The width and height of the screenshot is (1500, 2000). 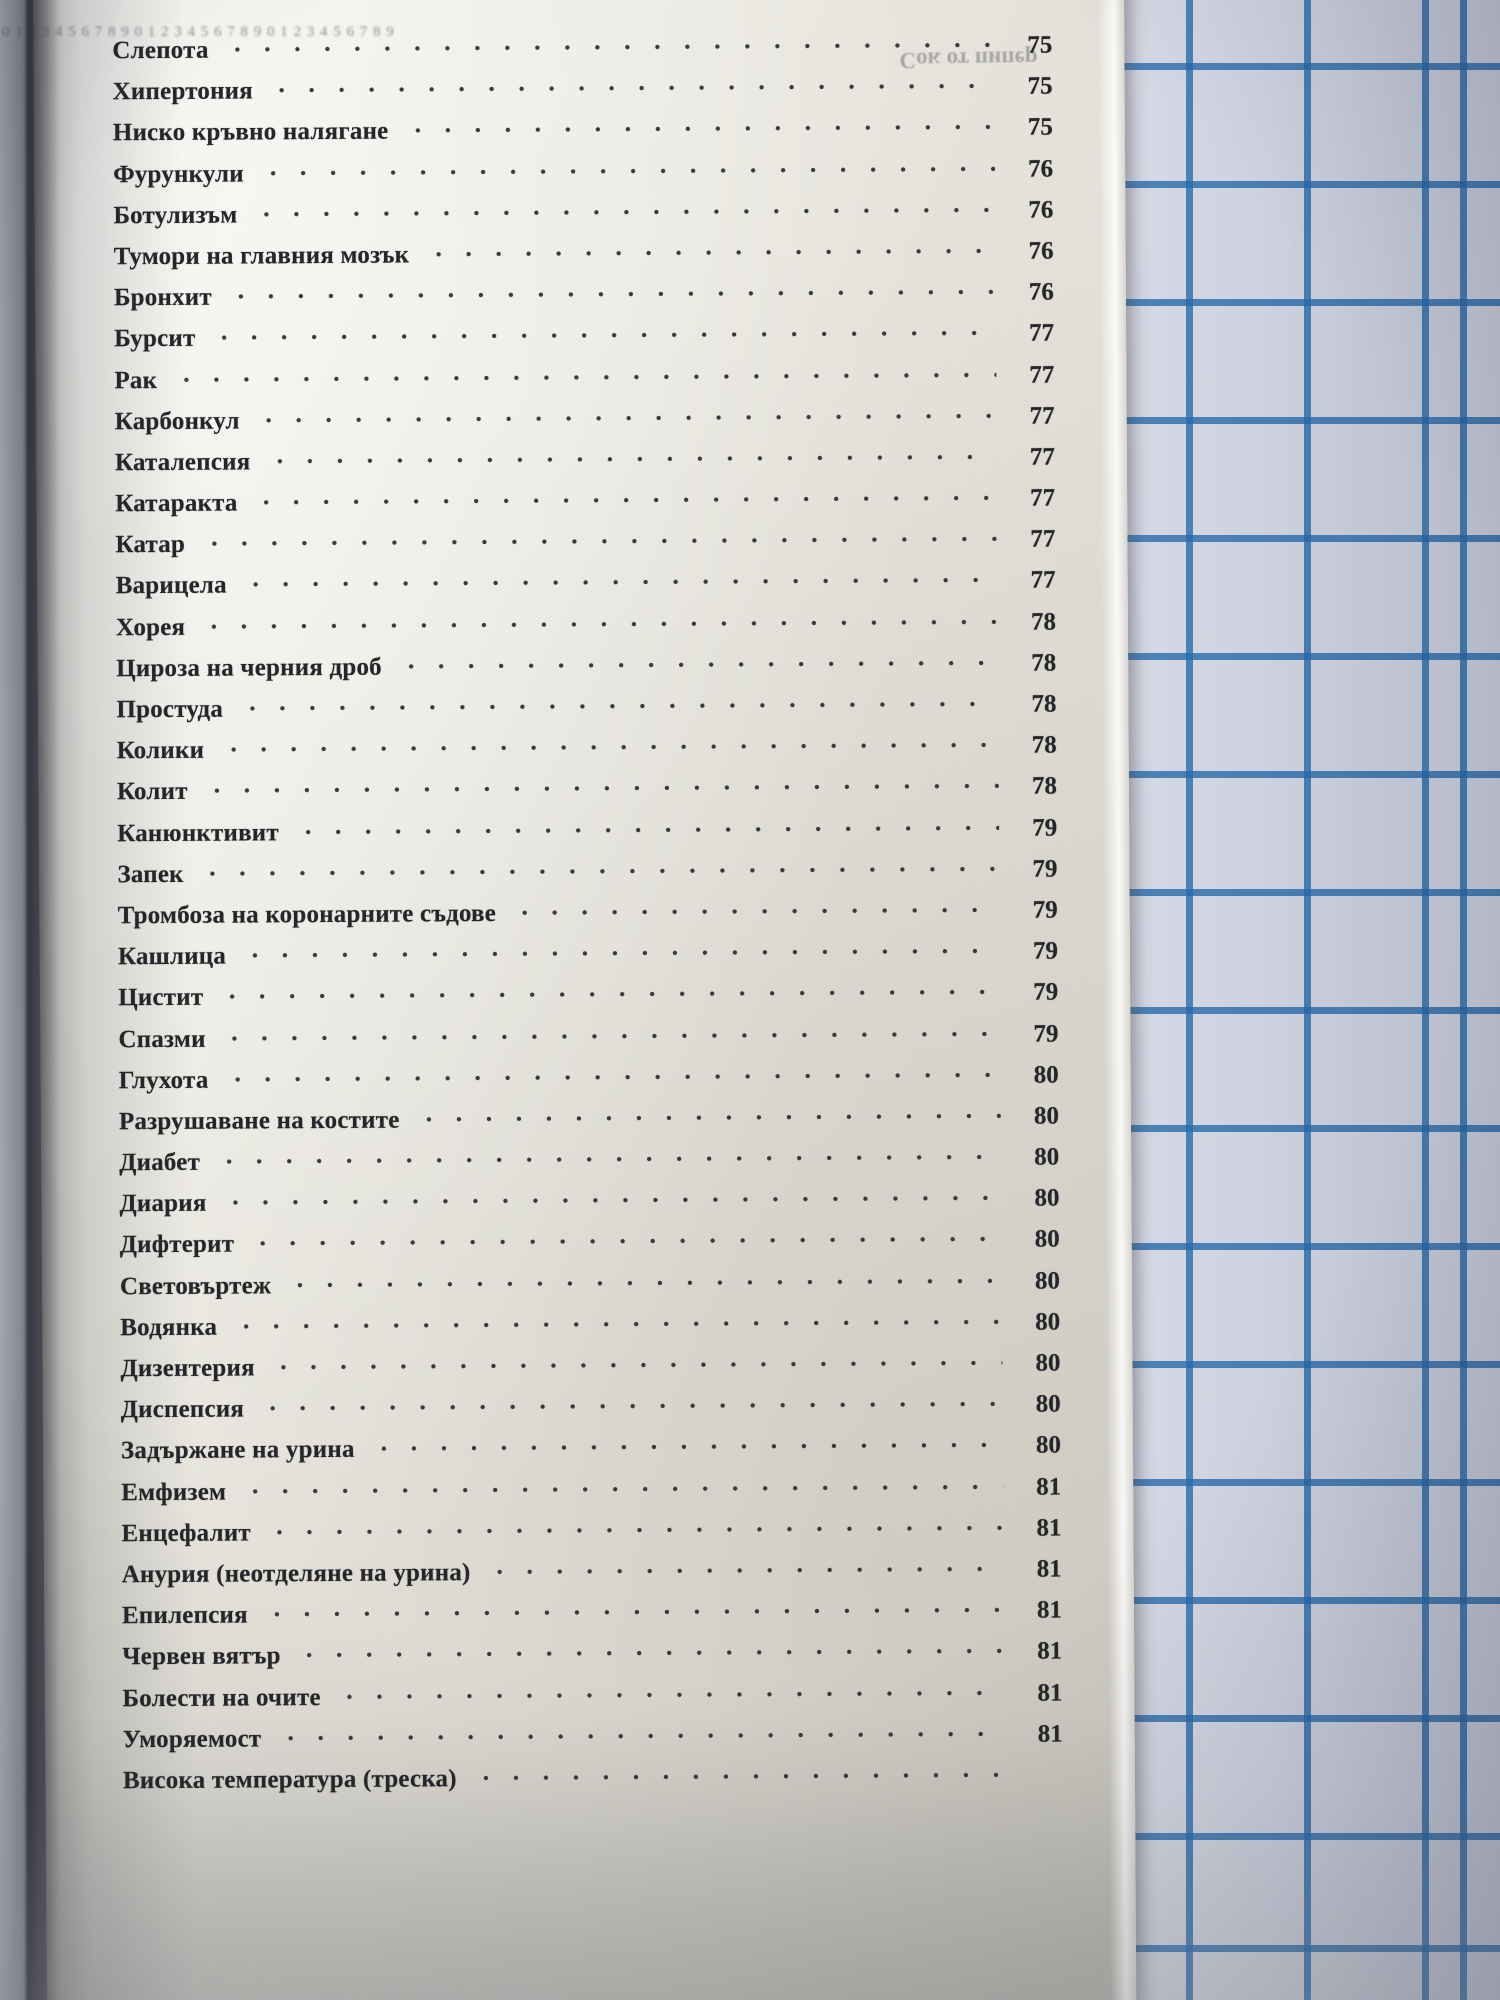 I want to click on toc-entry: Бурсит 77, so click(x=584, y=343).